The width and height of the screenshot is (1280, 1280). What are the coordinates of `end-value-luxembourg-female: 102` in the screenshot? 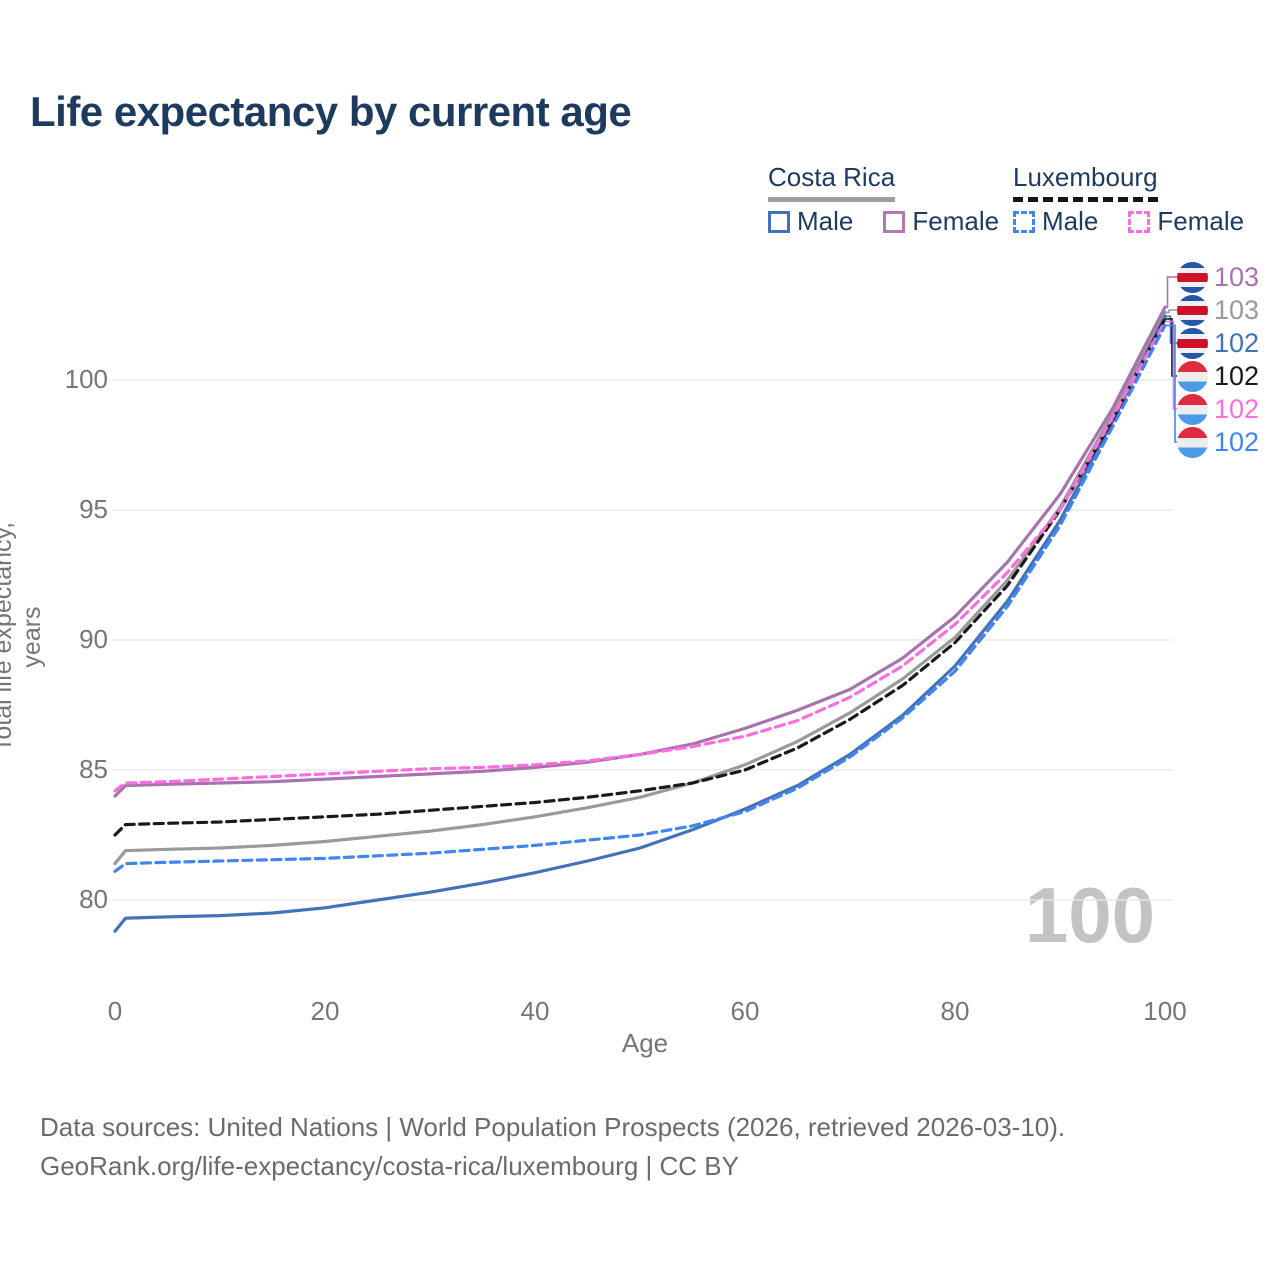 It's located at (1237, 409).